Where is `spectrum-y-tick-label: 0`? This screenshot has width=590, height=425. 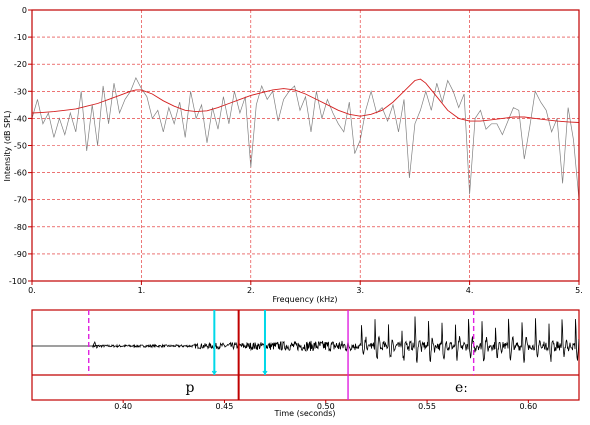
spectrum-y-tick-label: 0 is located at coordinates (24, 10).